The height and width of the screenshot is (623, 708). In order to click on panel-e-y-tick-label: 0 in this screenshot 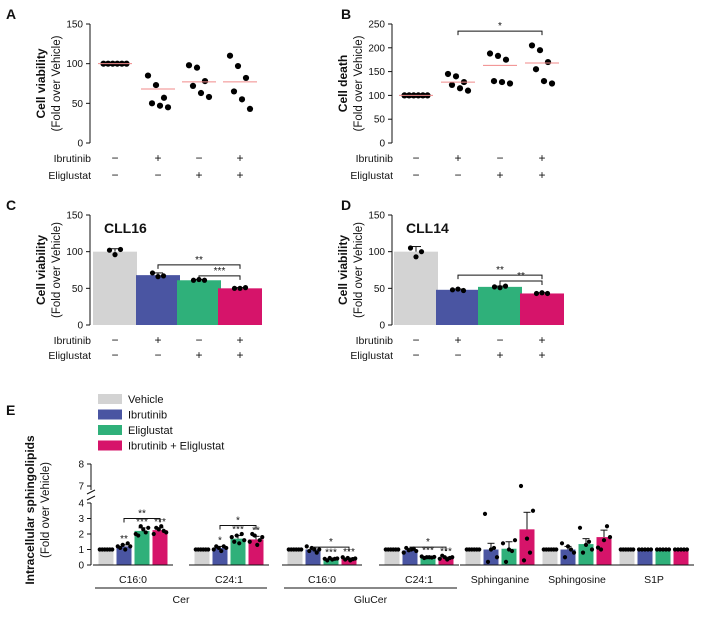, I will do `click(81, 566)`.